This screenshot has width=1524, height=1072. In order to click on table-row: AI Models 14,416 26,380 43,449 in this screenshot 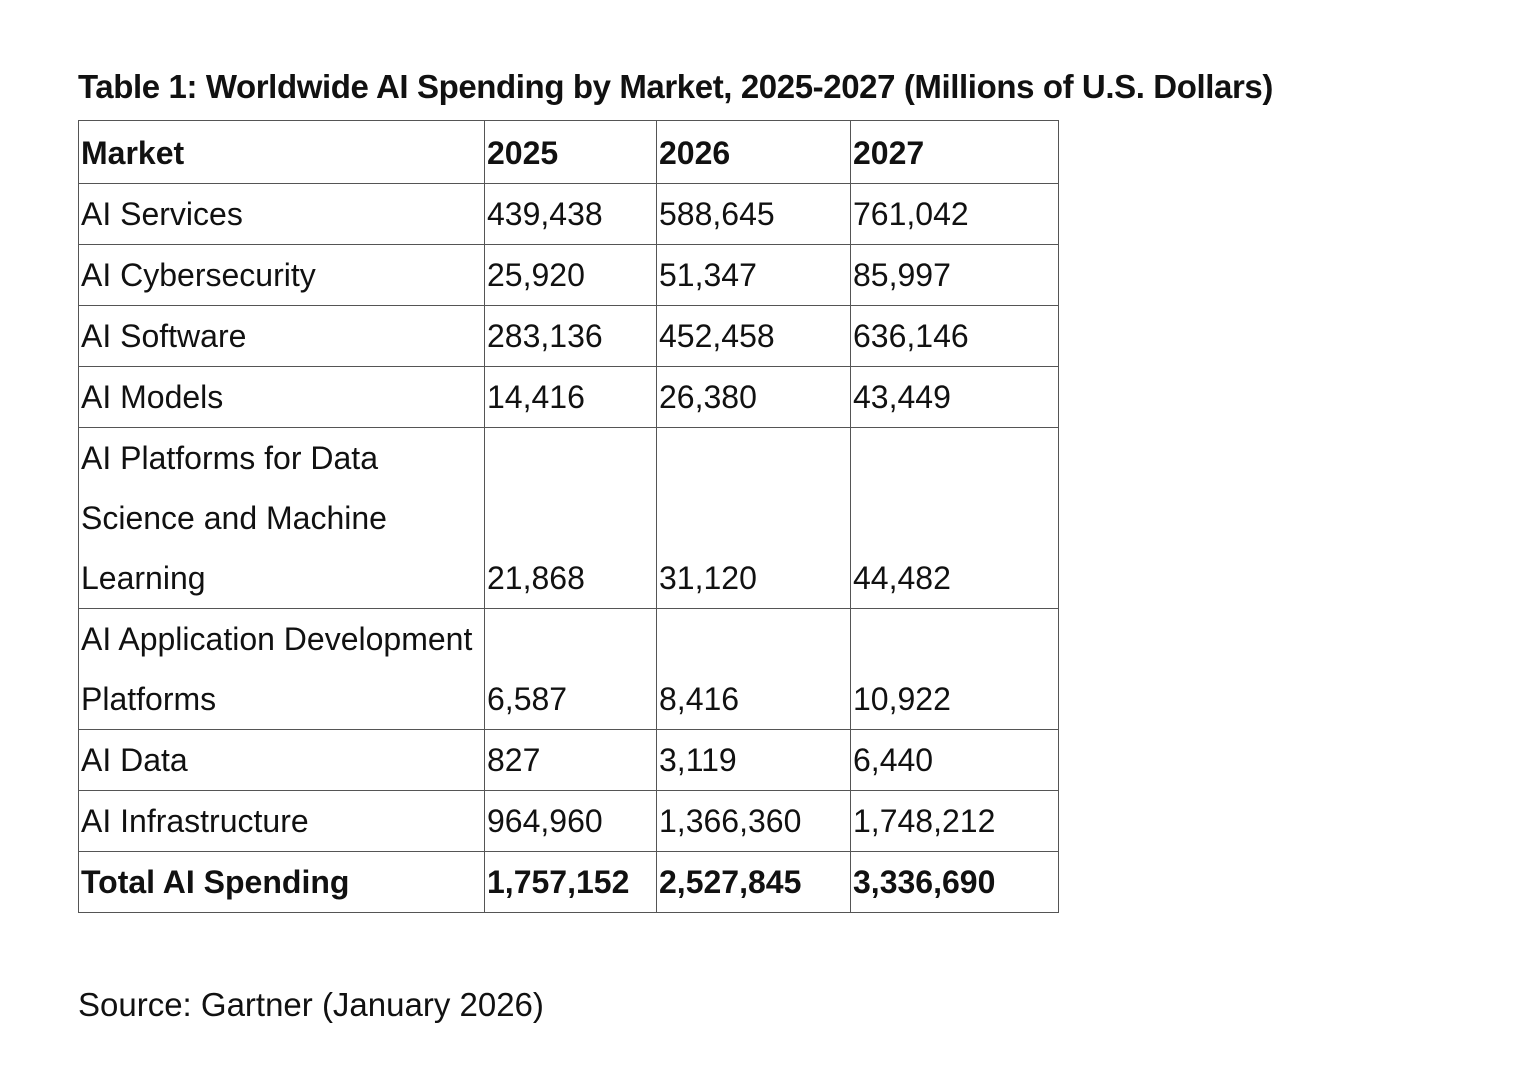, I will do `click(568, 397)`.